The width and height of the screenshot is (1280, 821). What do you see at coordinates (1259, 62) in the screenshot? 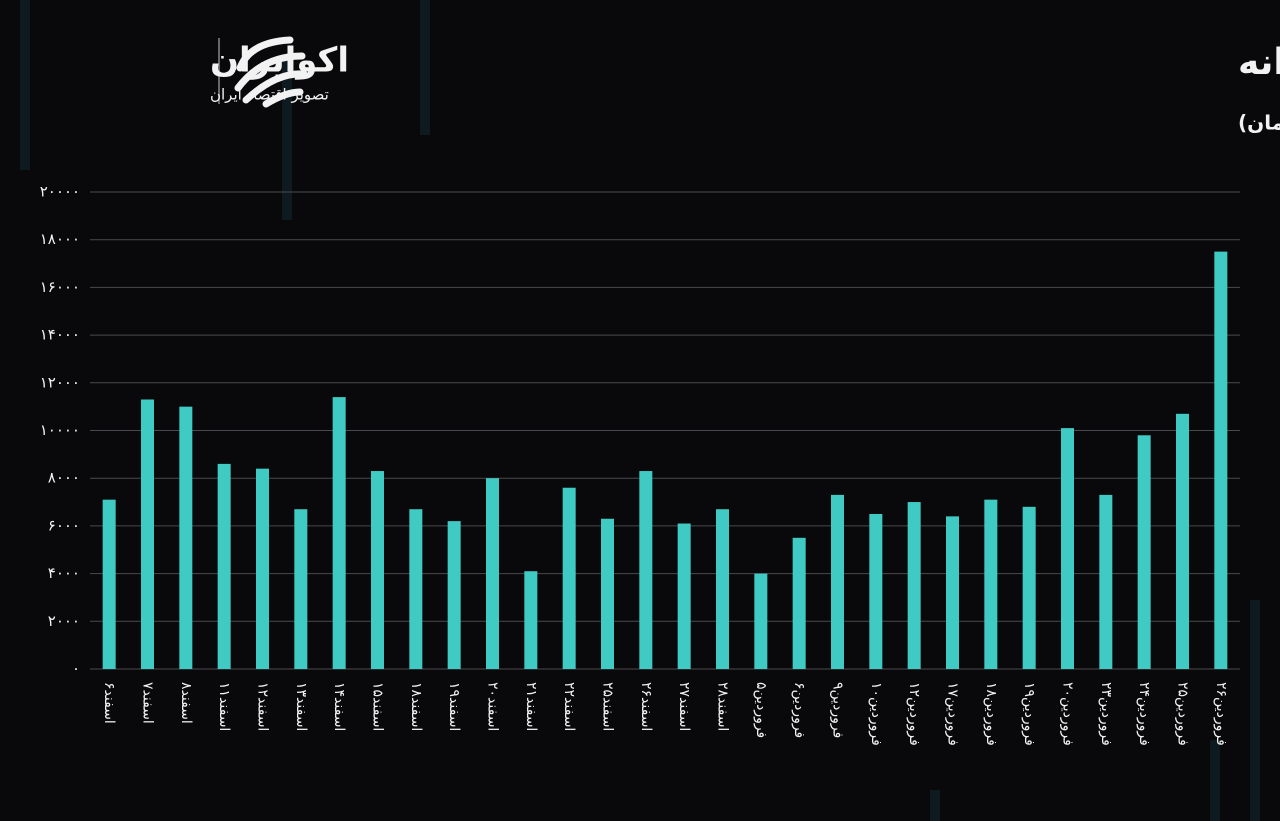
I see `chart-title: روند ارزش معاملات خرد روزانه` at bounding box center [1259, 62].